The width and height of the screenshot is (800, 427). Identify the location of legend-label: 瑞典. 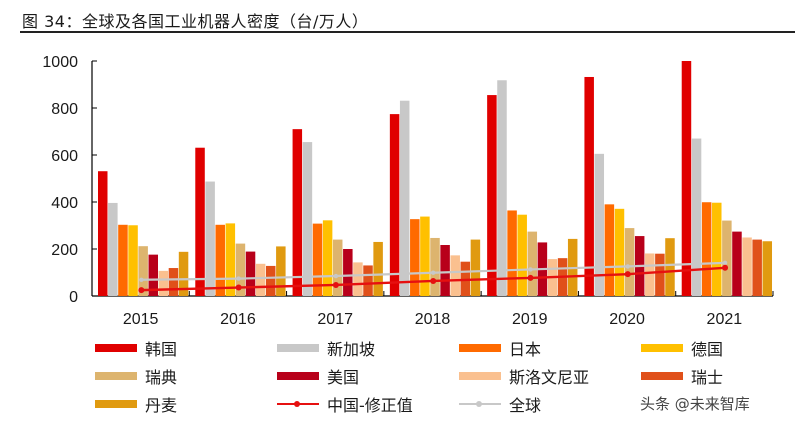
(161, 377).